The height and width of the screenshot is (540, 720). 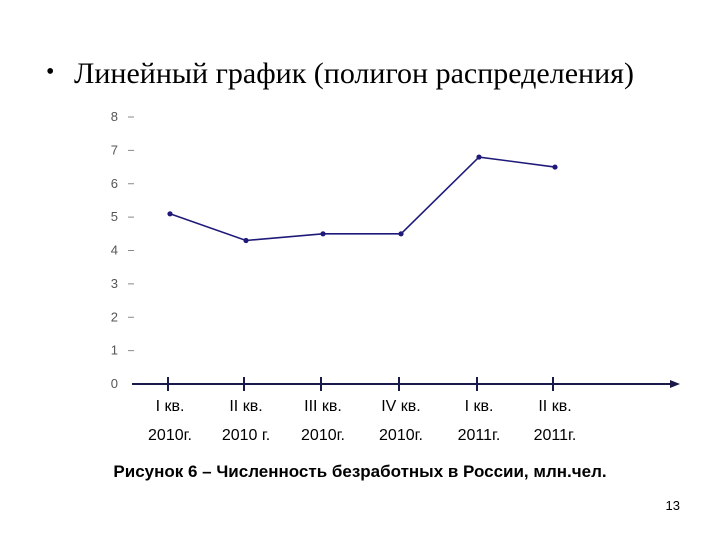 What do you see at coordinates (114, 216) in the screenshot?
I see `y-tick-label: 5` at bounding box center [114, 216].